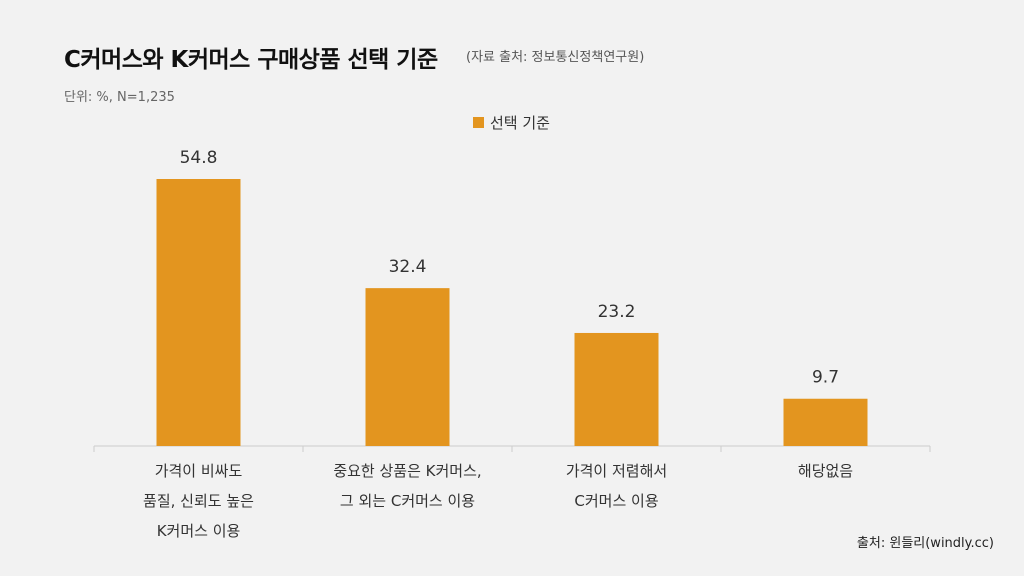 The image size is (1024, 576). I want to click on x-tick-label: 중요한 상품은 K커머스, 그 외는 C커머스 이용, so click(407, 486).